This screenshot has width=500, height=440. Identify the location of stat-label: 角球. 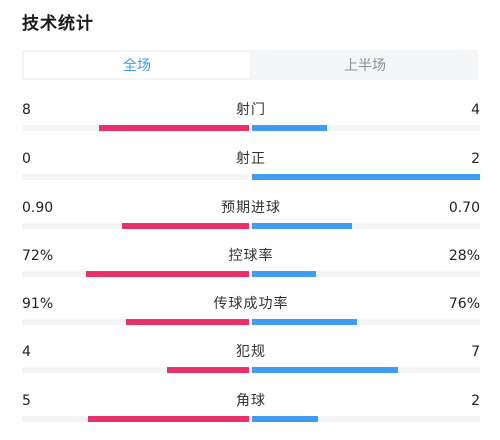
(251, 401).